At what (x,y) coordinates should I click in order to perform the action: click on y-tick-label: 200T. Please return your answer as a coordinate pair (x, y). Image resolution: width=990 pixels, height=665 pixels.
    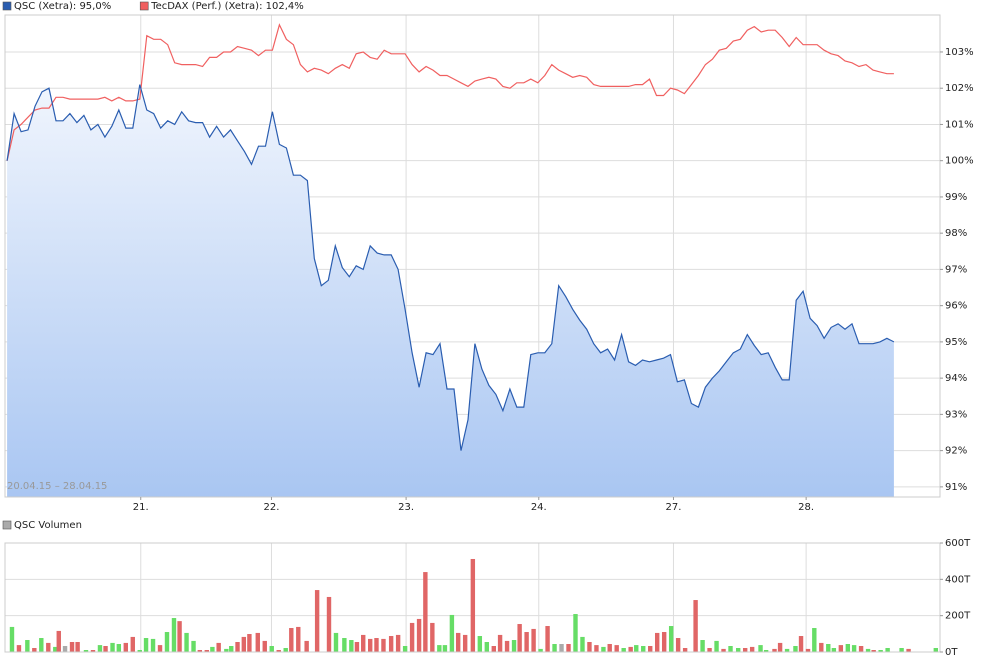
    Looking at the image, I should click on (958, 616).